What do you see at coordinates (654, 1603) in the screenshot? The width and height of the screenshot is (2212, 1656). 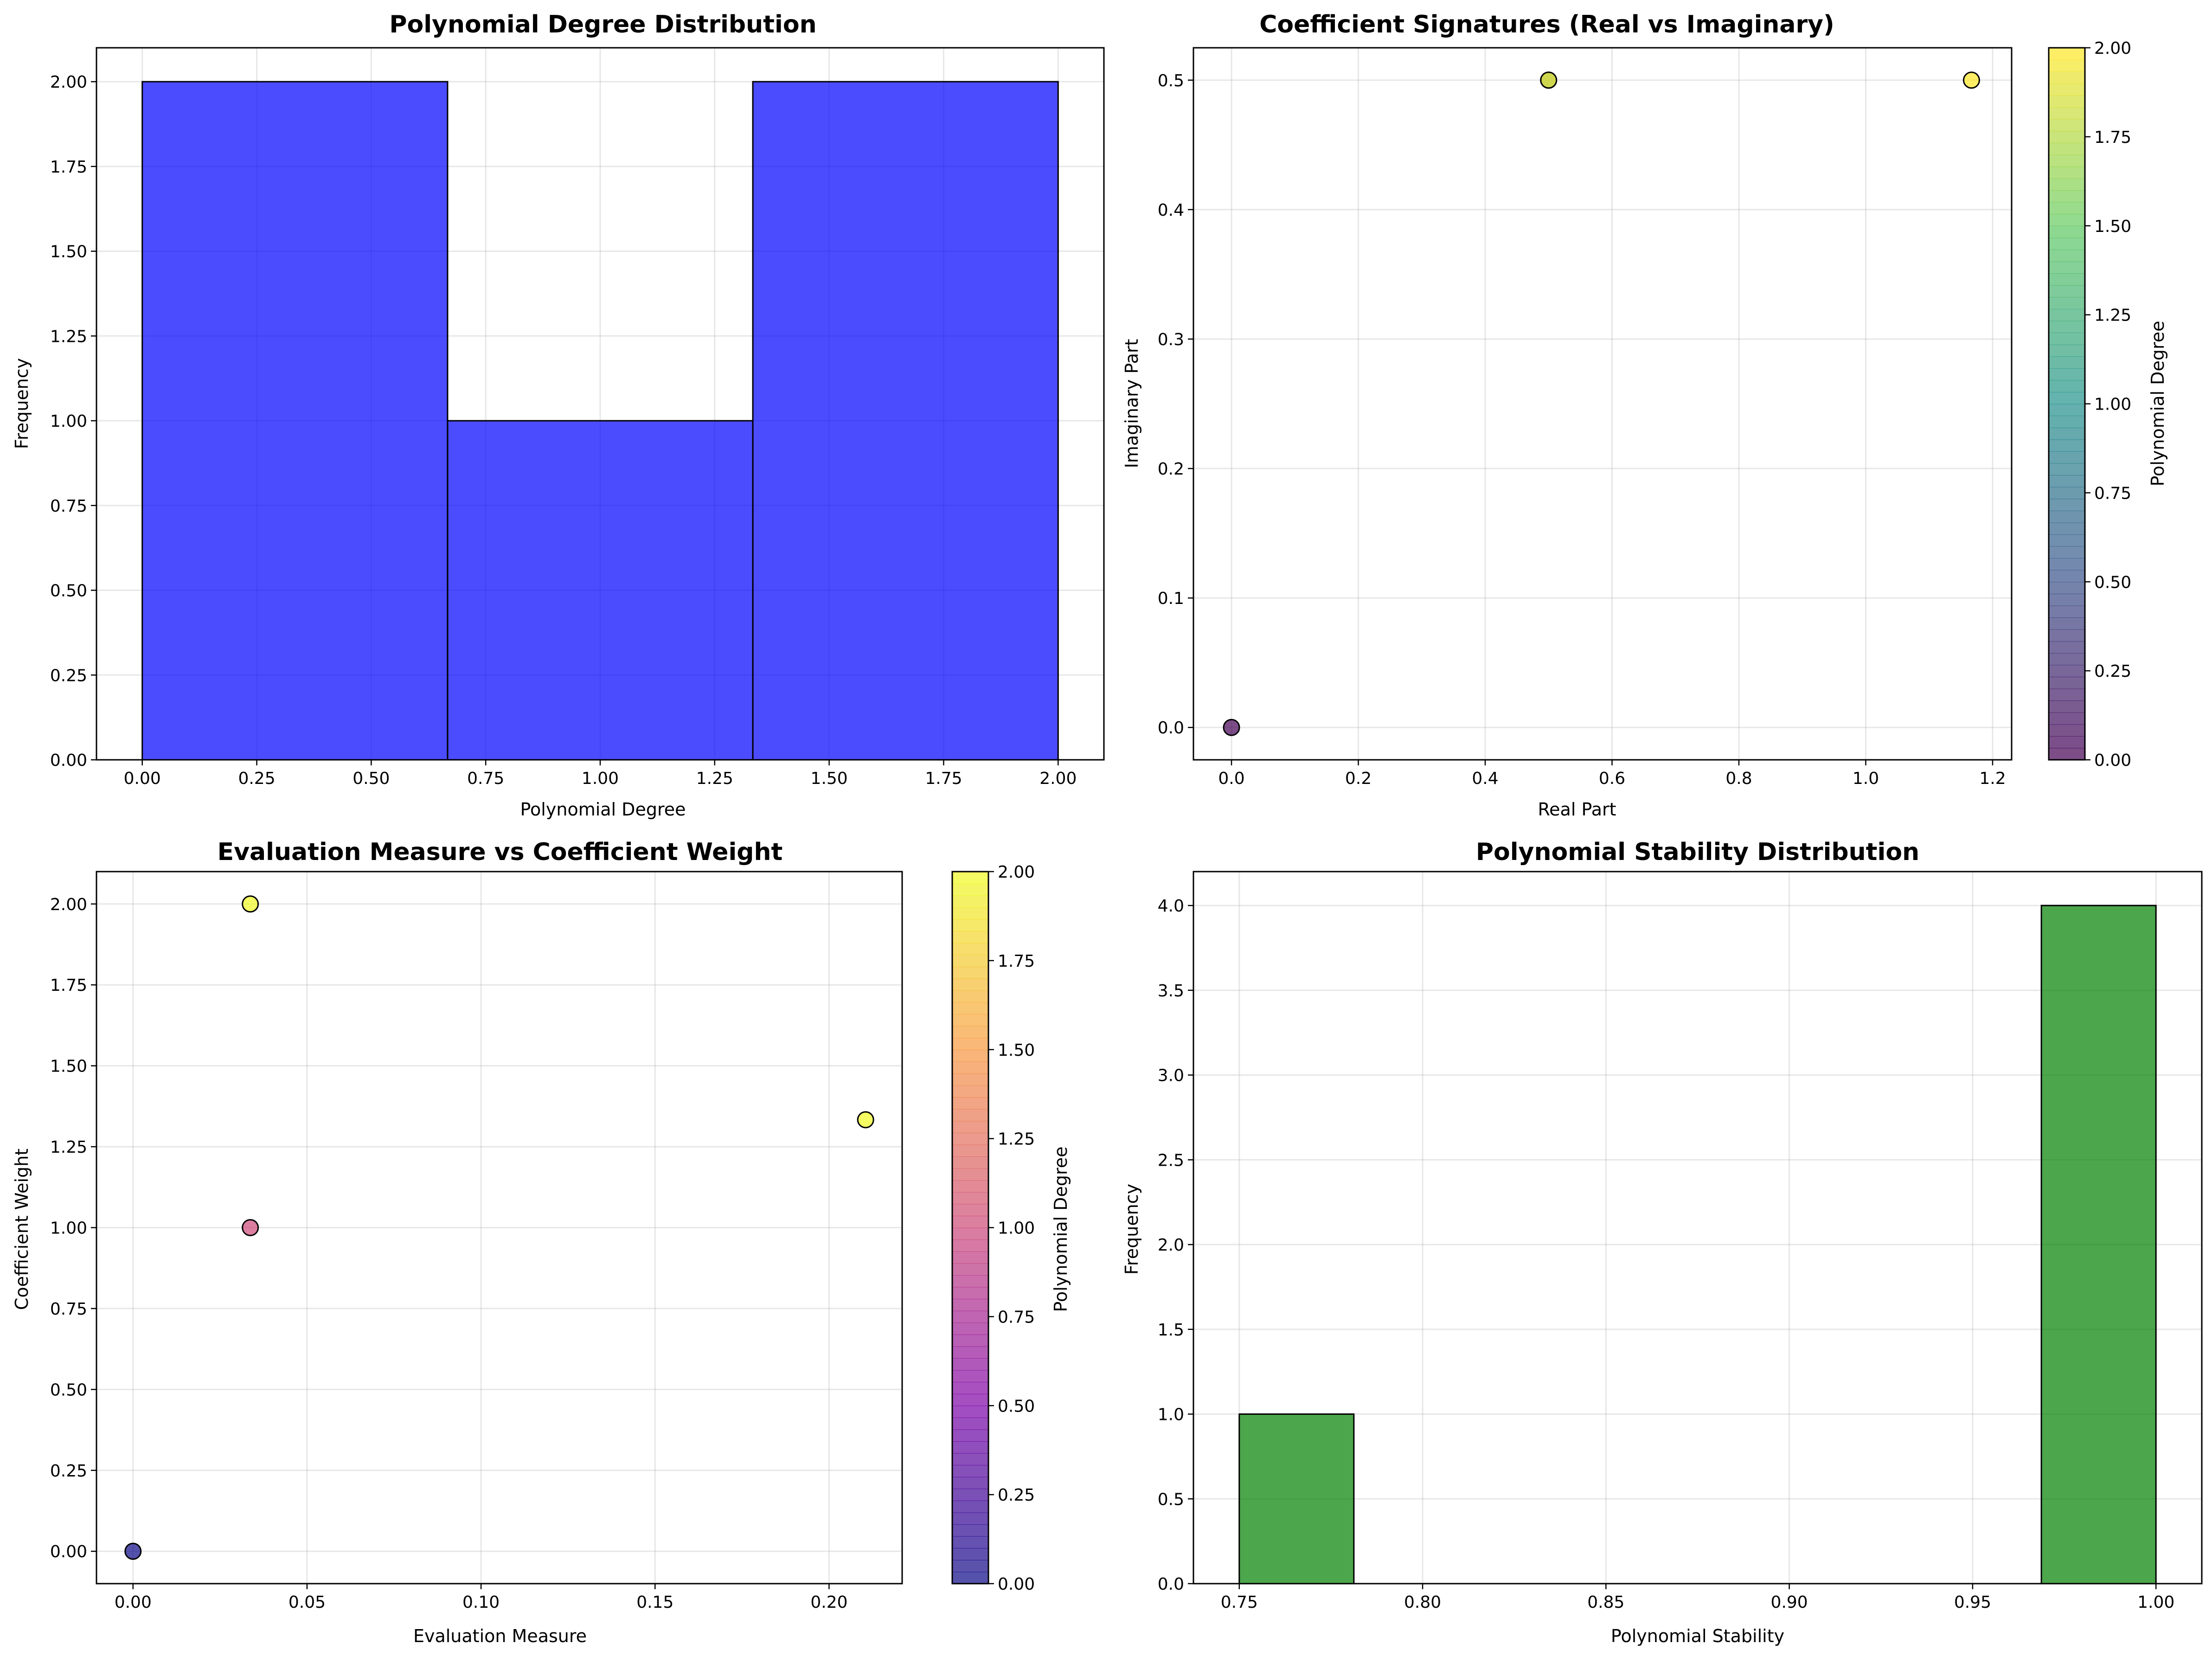 I see `eval-scatter-xtick-label: 0.15` at bounding box center [654, 1603].